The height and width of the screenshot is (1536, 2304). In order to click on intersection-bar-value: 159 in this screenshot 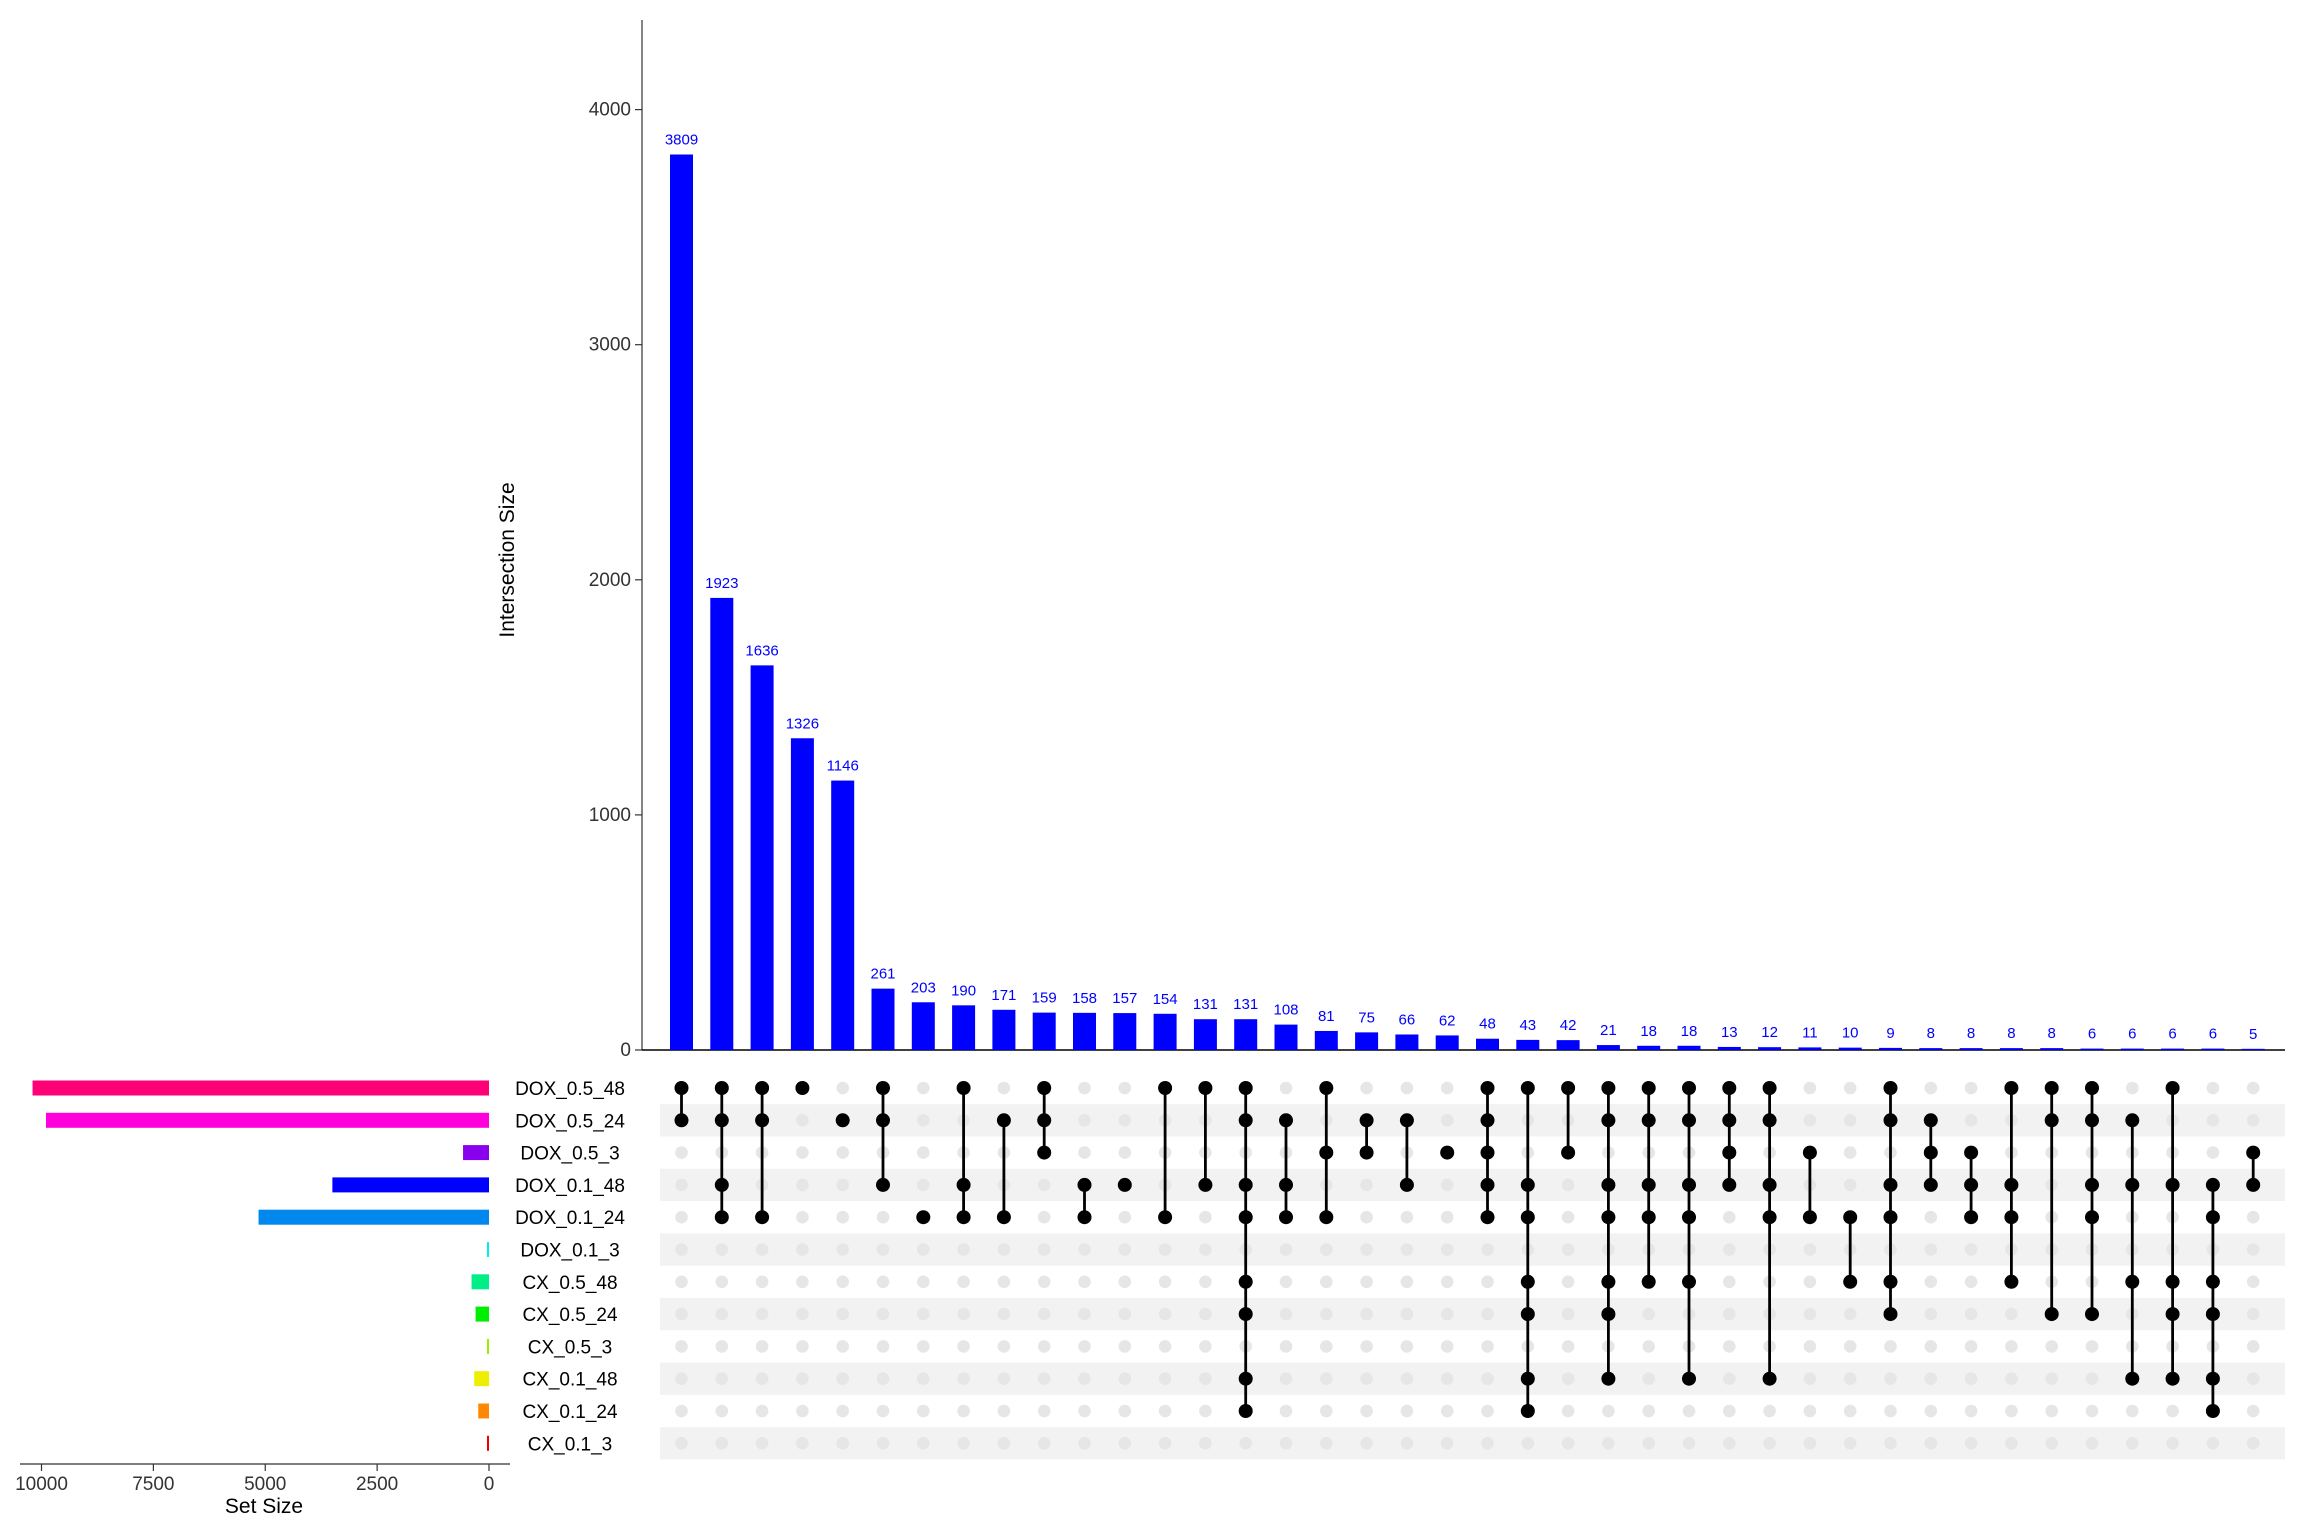, I will do `click(1044, 998)`.